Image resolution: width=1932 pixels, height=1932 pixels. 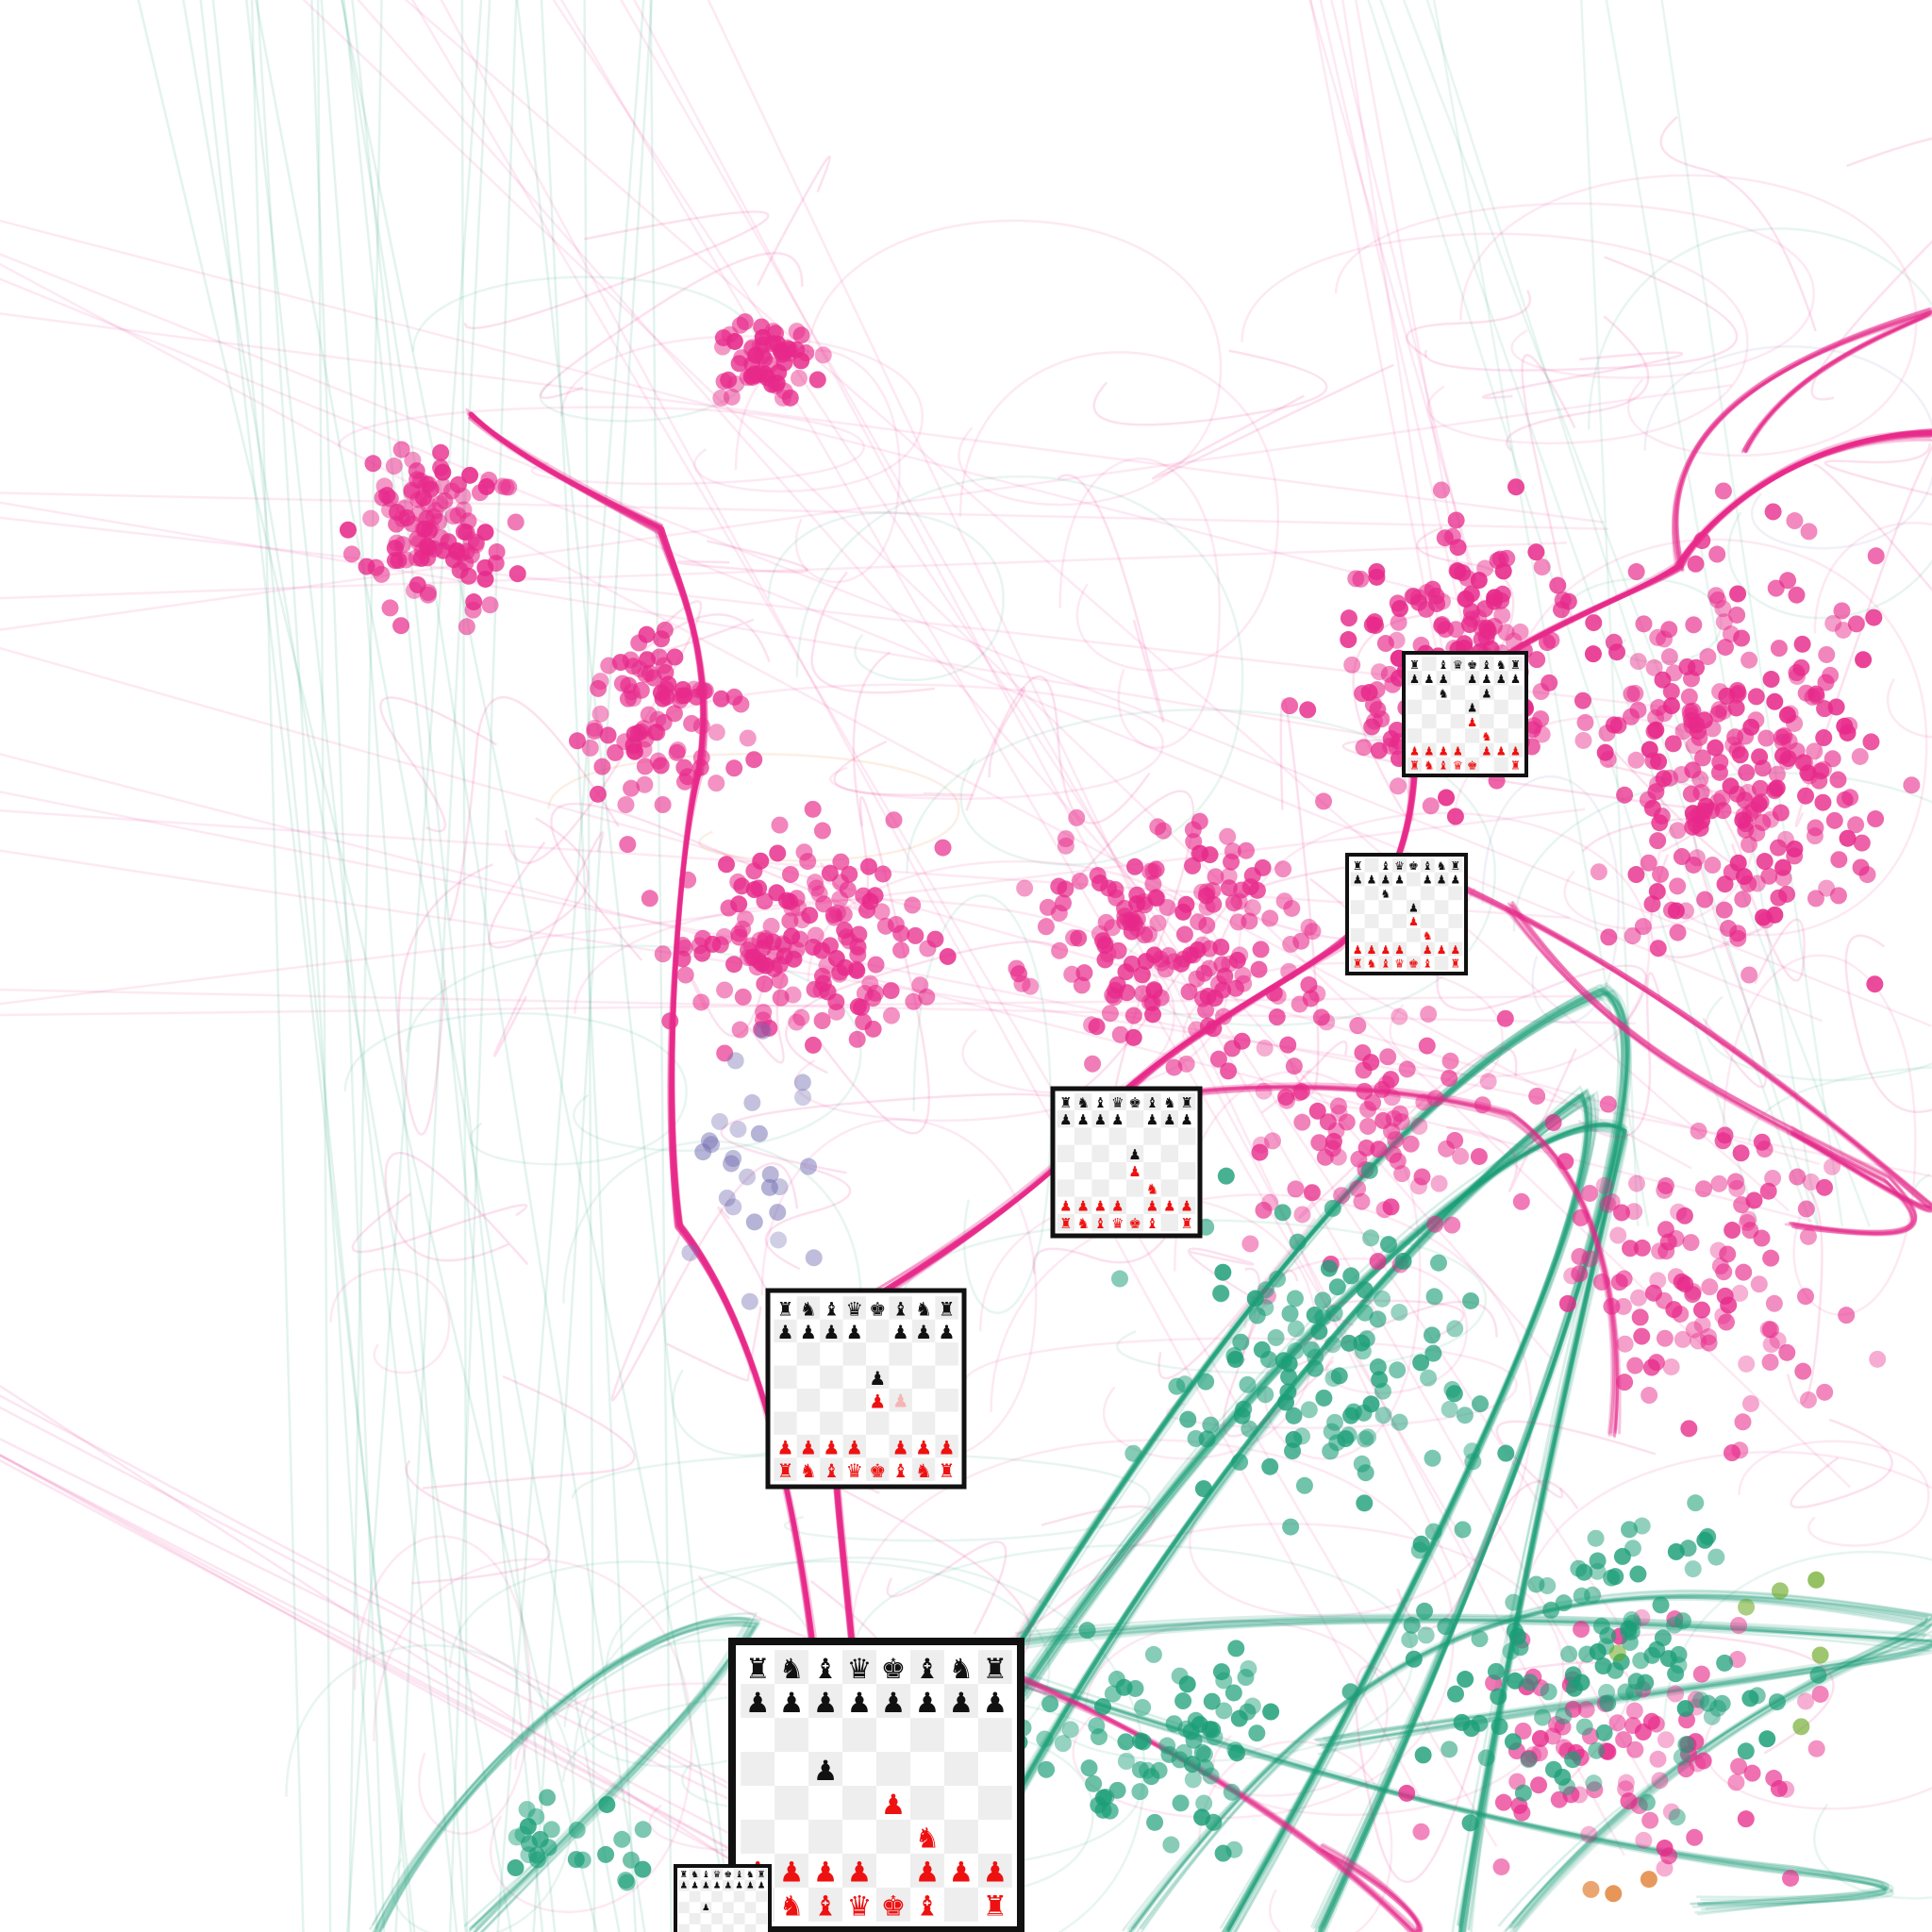 What do you see at coordinates (478, 1522) in the screenshot?
I see `pink-wisp` at bounding box center [478, 1522].